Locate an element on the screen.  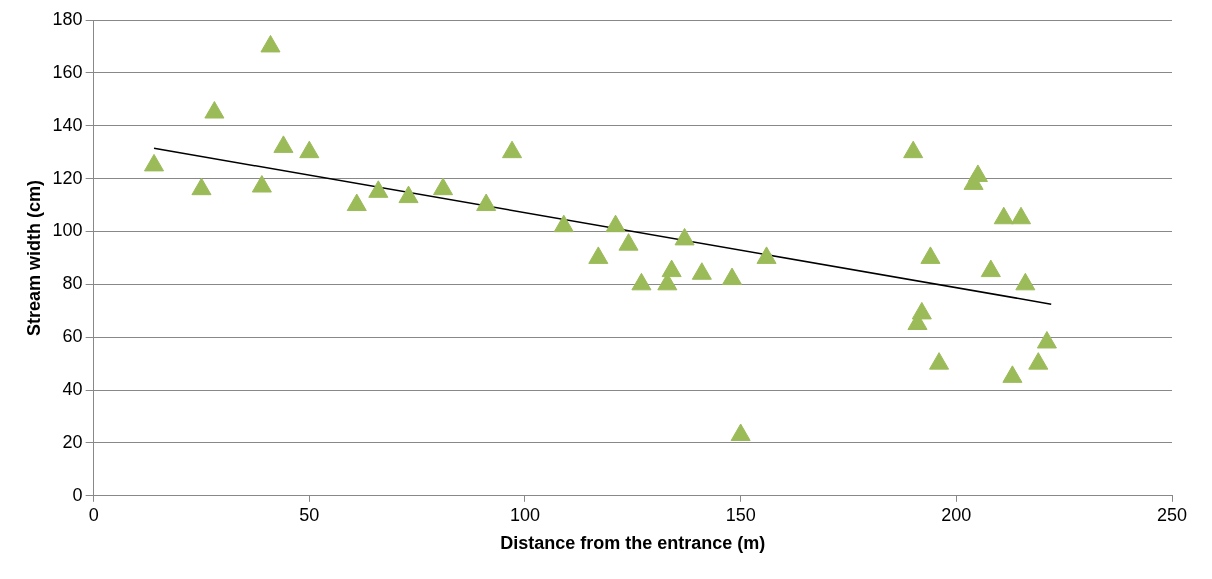
y-tick-label: 100 is located at coordinates (67, 230).